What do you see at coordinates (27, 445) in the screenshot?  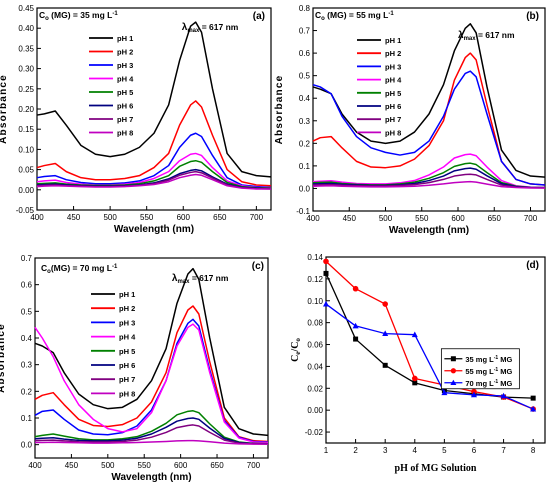 I see `y-tick-label: 0.0` at bounding box center [27, 445].